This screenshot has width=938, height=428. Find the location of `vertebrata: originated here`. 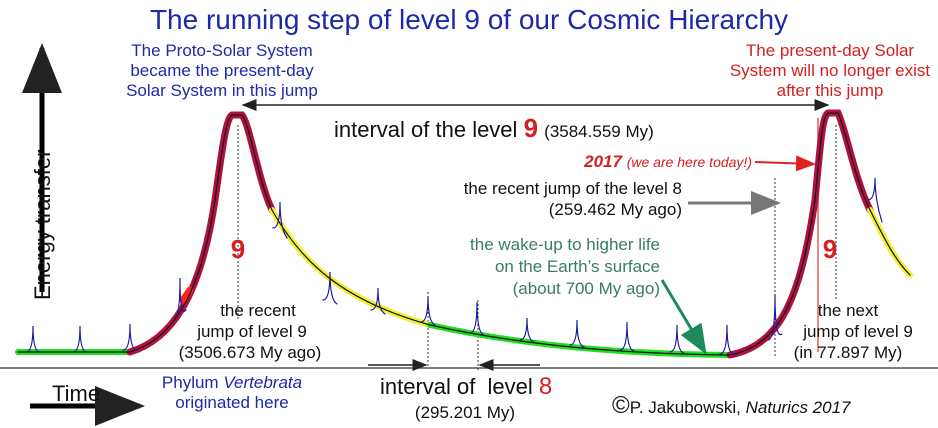

vertebrata: originated here is located at coordinates (231, 402).